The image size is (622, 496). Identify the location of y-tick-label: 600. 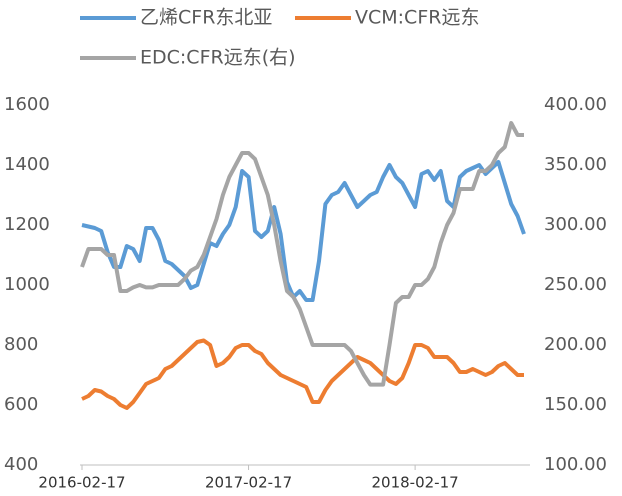
(21, 404).